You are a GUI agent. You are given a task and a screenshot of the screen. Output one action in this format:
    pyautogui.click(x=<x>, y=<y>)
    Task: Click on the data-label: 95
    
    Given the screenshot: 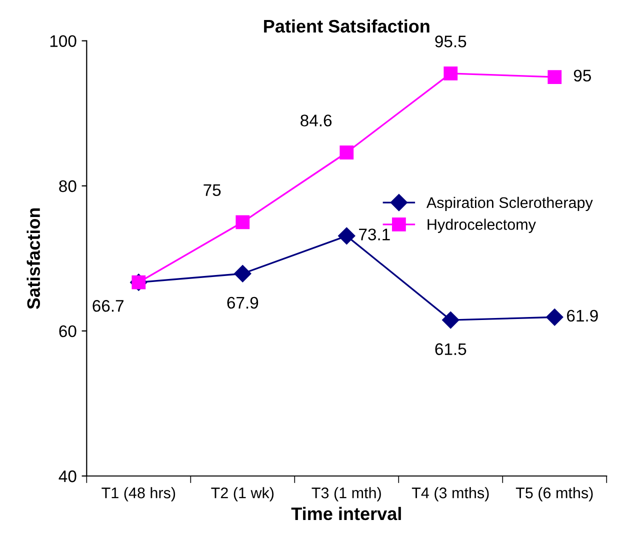 What is the action you would take?
    pyautogui.click(x=582, y=76)
    